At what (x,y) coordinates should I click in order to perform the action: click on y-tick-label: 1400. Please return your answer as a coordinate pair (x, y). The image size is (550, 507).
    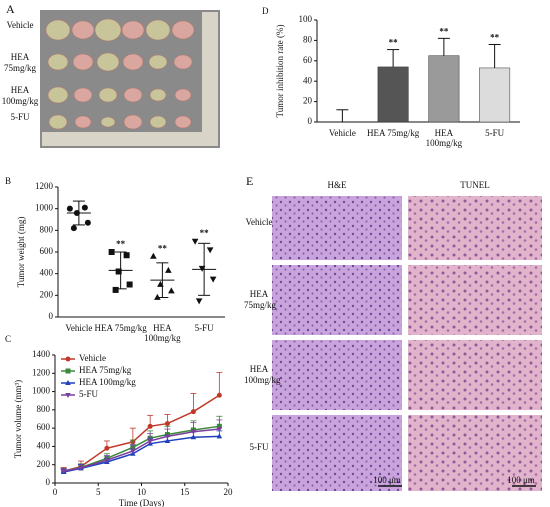
    Looking at the image, I should click on (41, 354).